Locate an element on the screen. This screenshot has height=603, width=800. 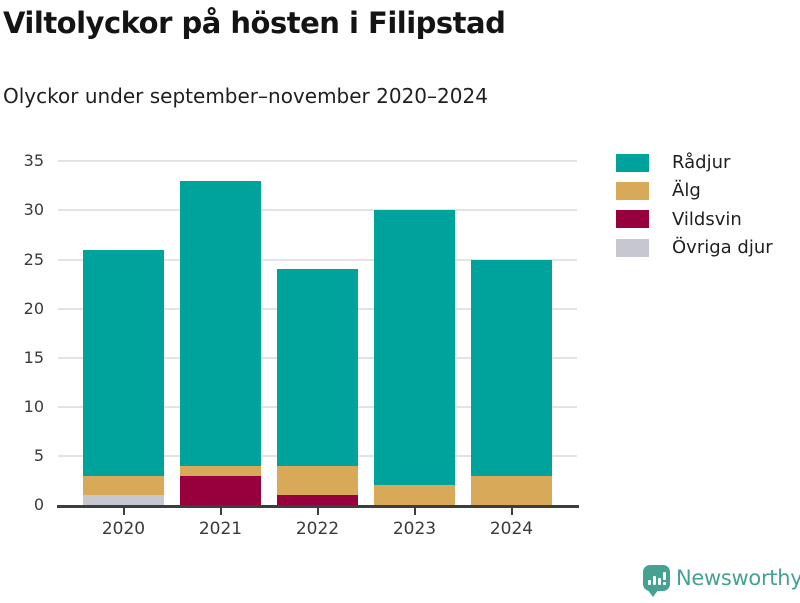
y-axis-label: 25 is located at coordinates (33, 259).